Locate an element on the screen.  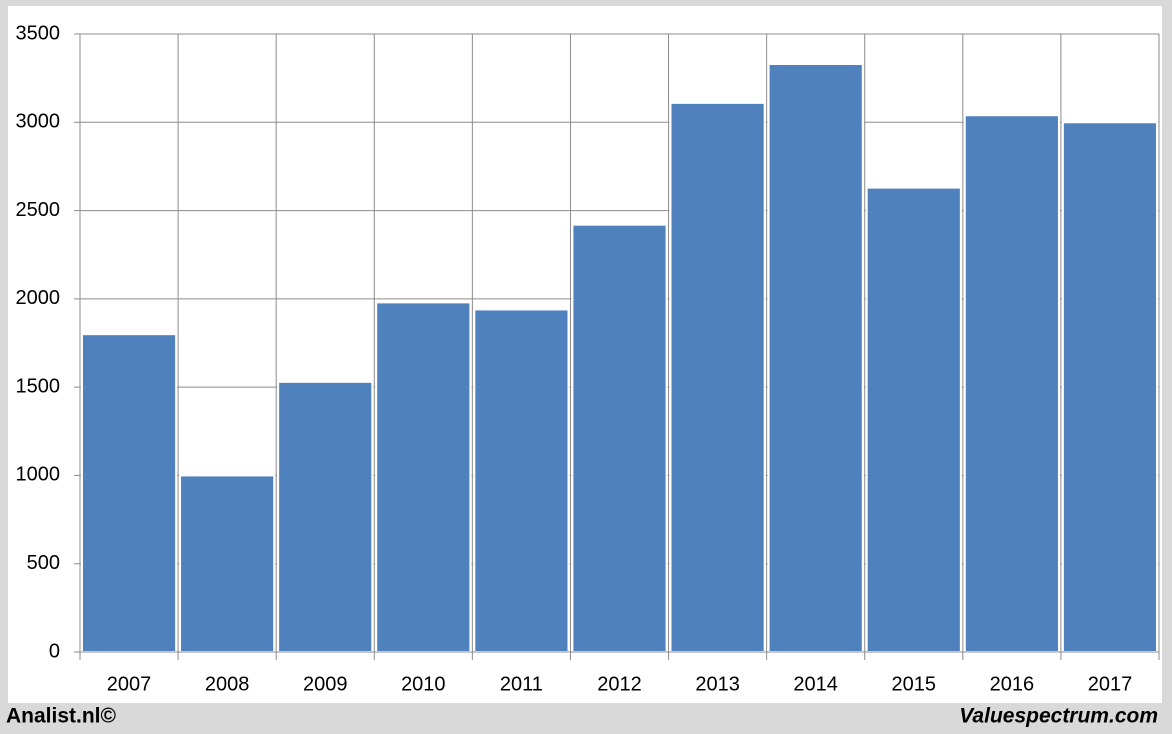
y-tick-label: 2000 is located at coordinates (38, 298).